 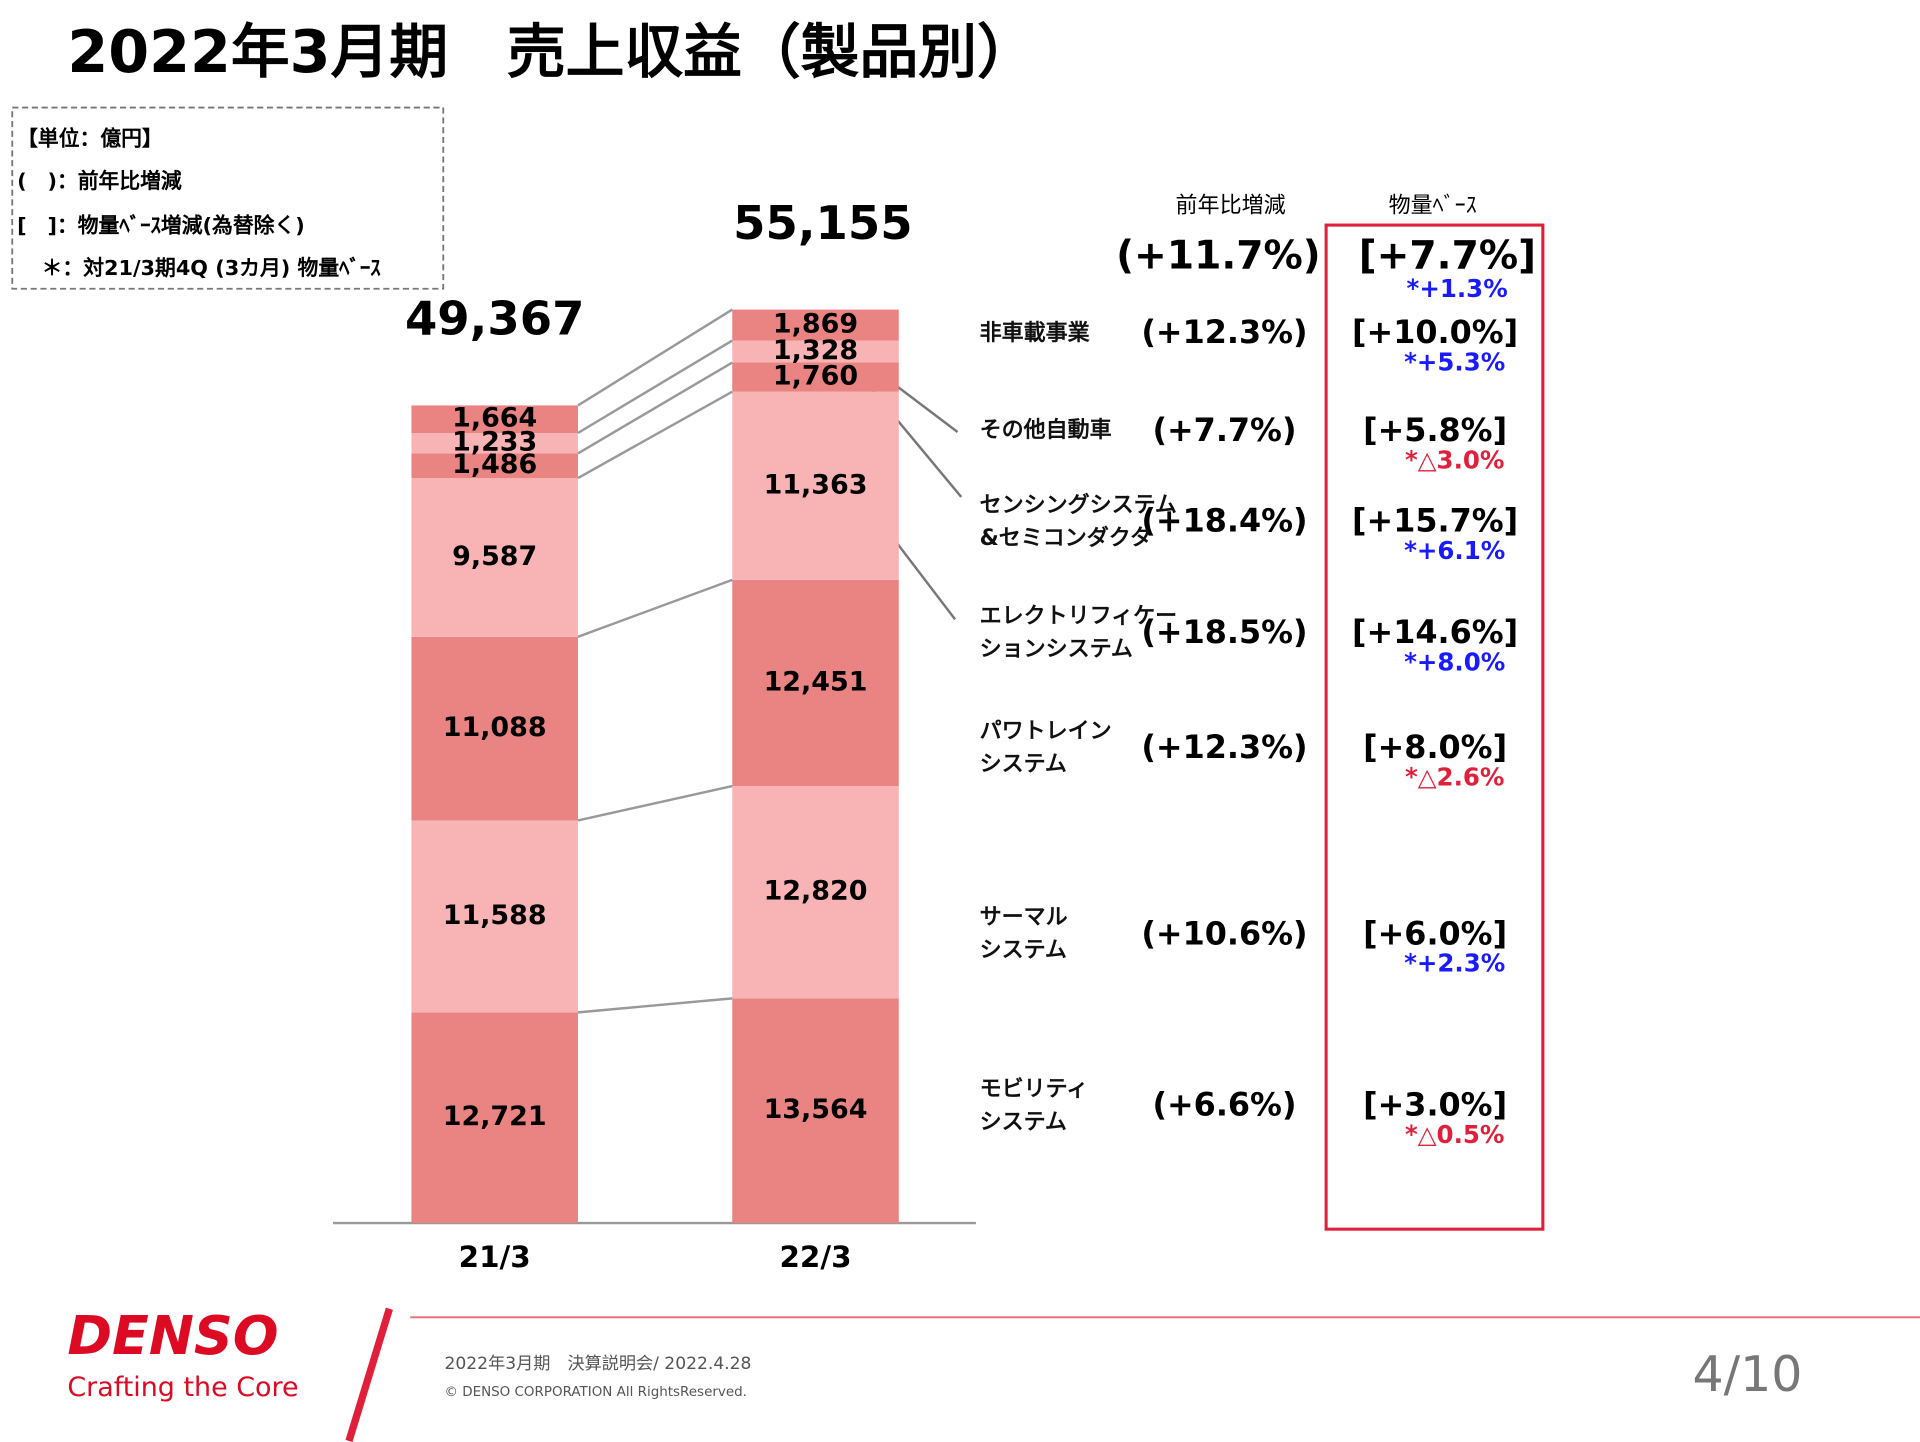 I want to click on volume: [+8.0%], so click(x=1435, y=747).